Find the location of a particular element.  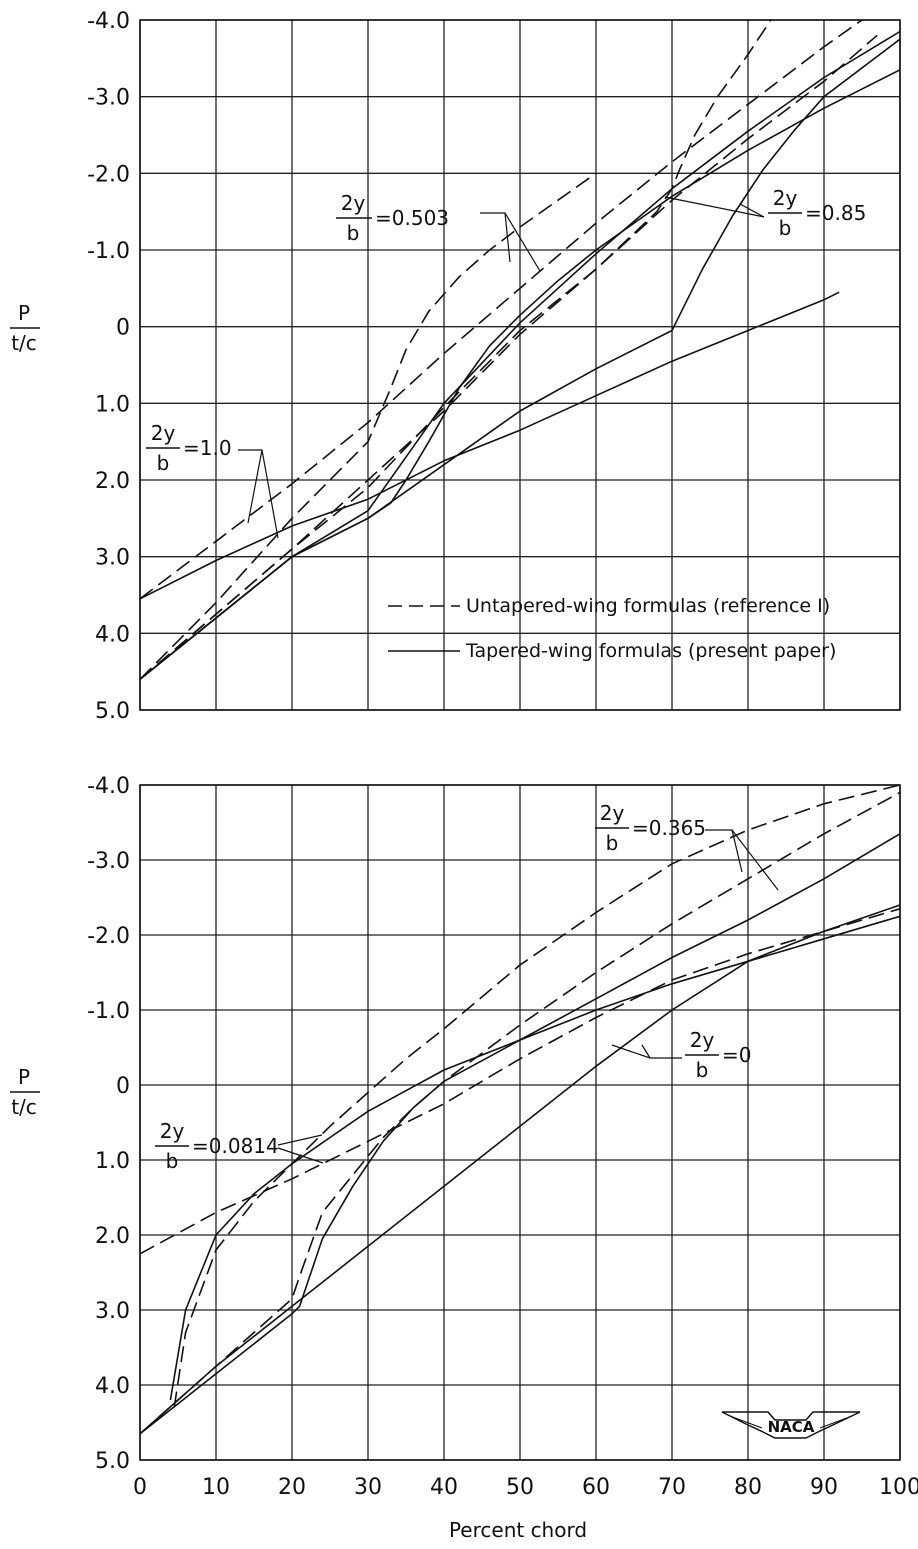

annotation-00814-num: 2y is located at coordinates (172, 1131).